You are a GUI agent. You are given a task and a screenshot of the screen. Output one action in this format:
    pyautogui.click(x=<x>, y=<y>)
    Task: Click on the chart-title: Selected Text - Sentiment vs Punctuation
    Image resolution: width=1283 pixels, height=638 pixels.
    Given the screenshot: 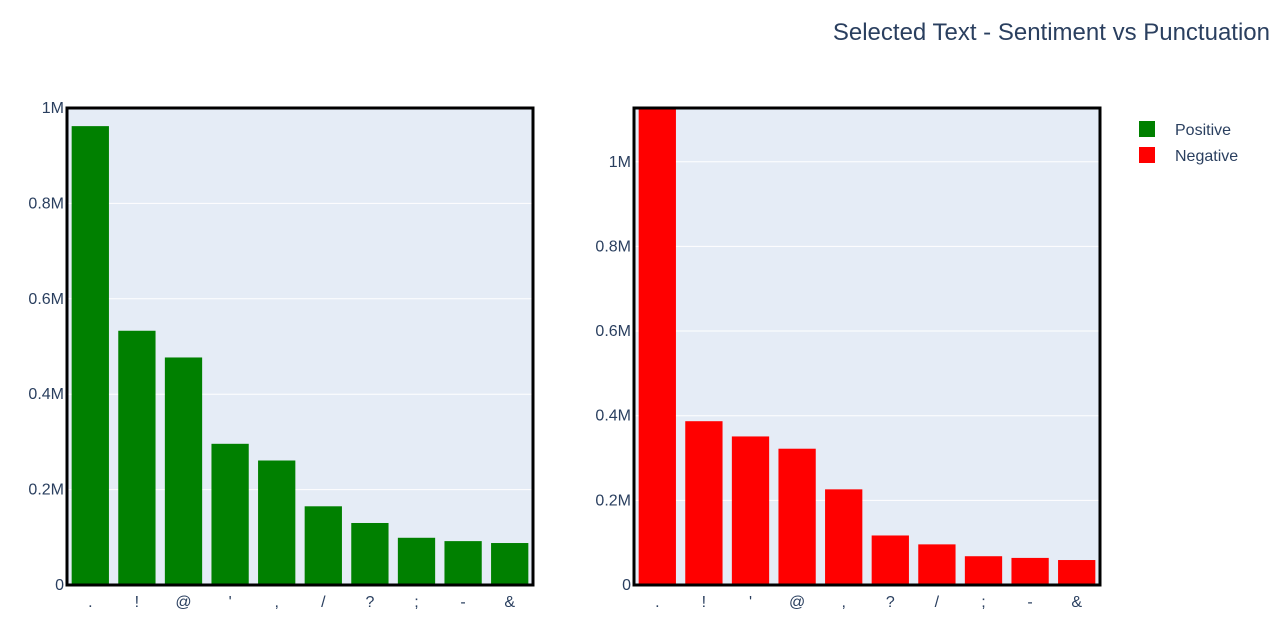 What is the action you would take?
    pyautogui.click(x=1051, y=32)
    